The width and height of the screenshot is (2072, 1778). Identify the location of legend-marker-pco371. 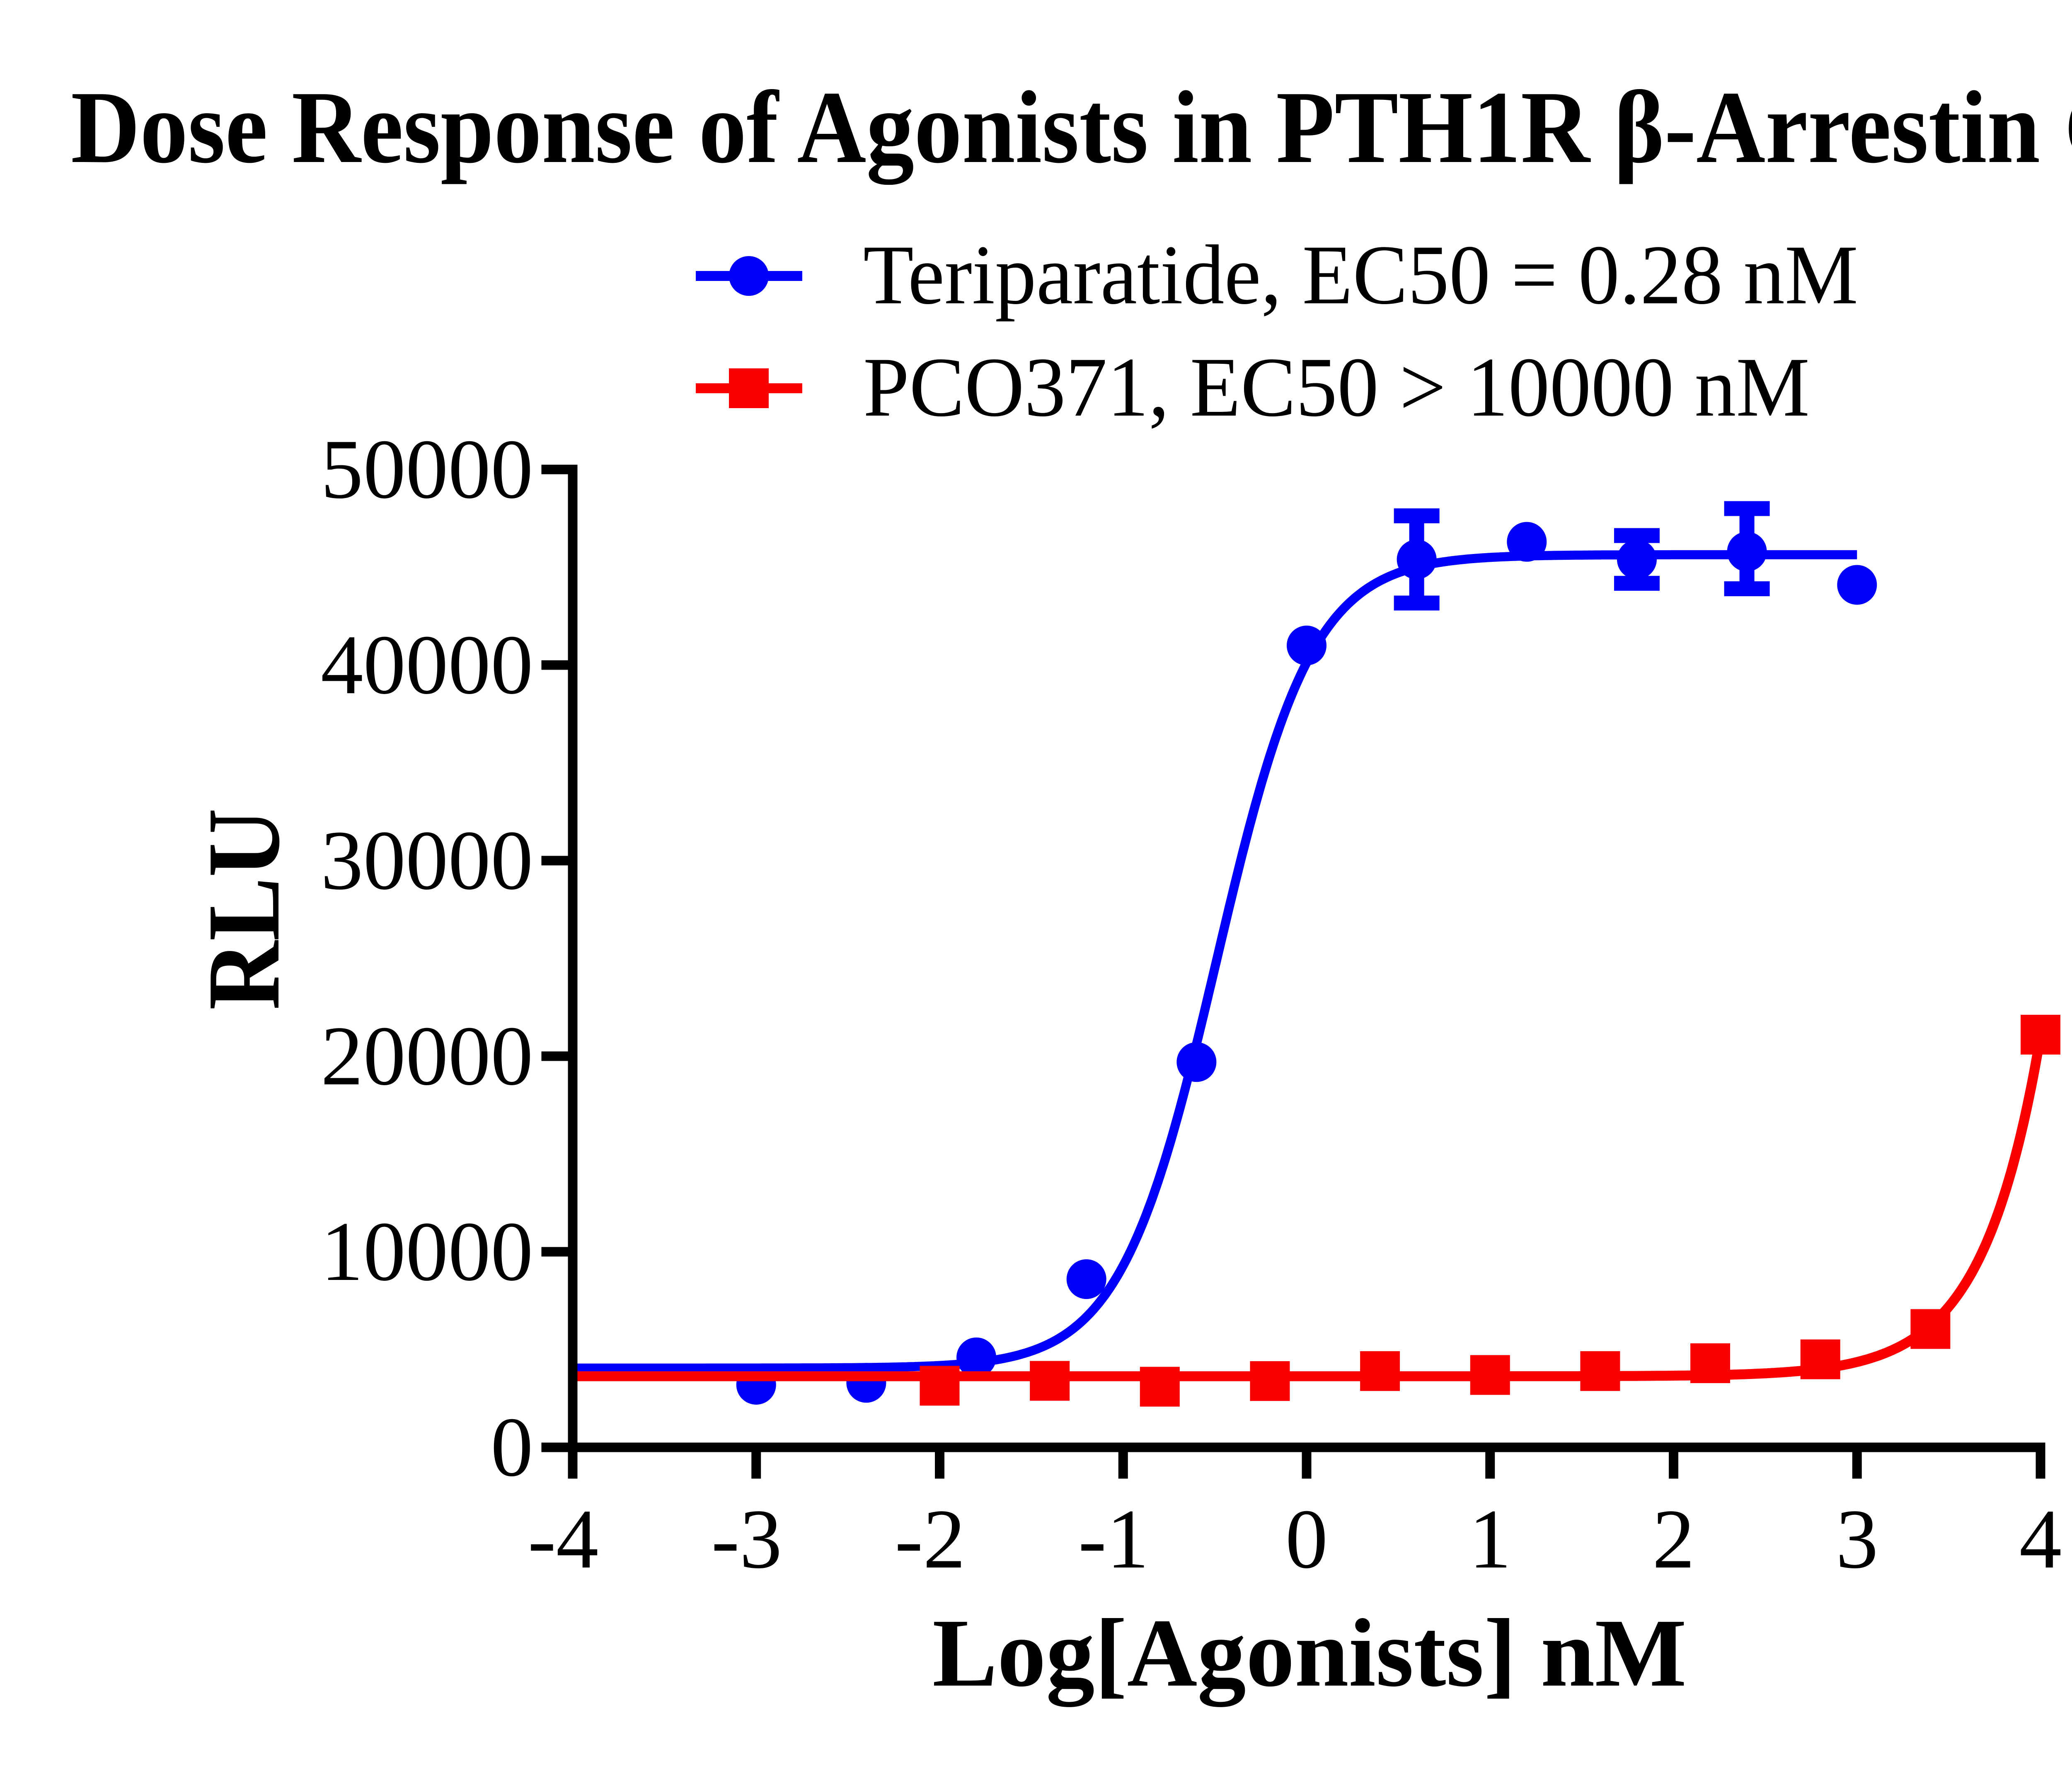
(749, 388).